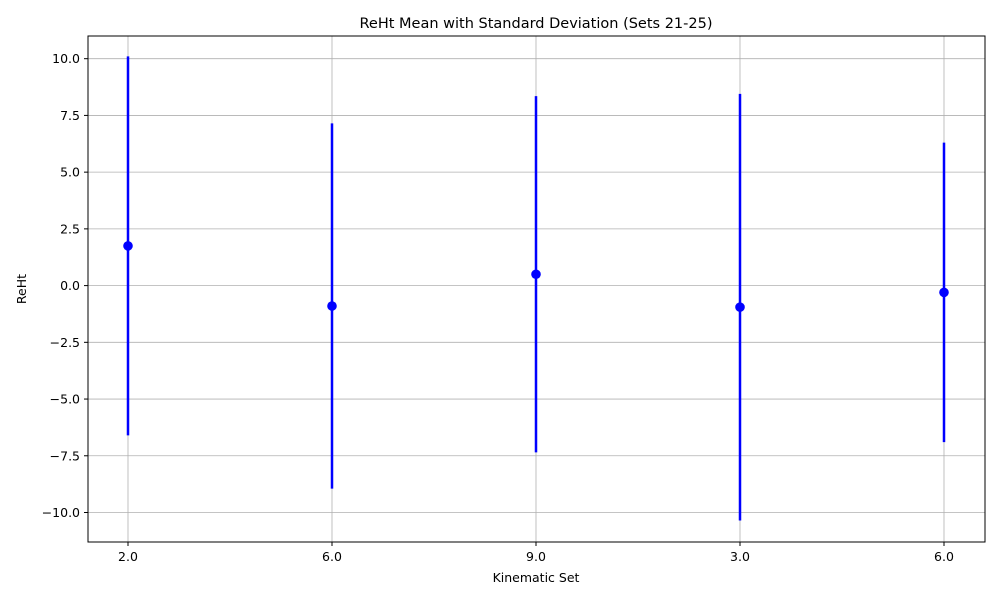 The height and width of the screenshot is (600, 1000). I want to click on y-tick-label: 5.0, so click(70, 172).